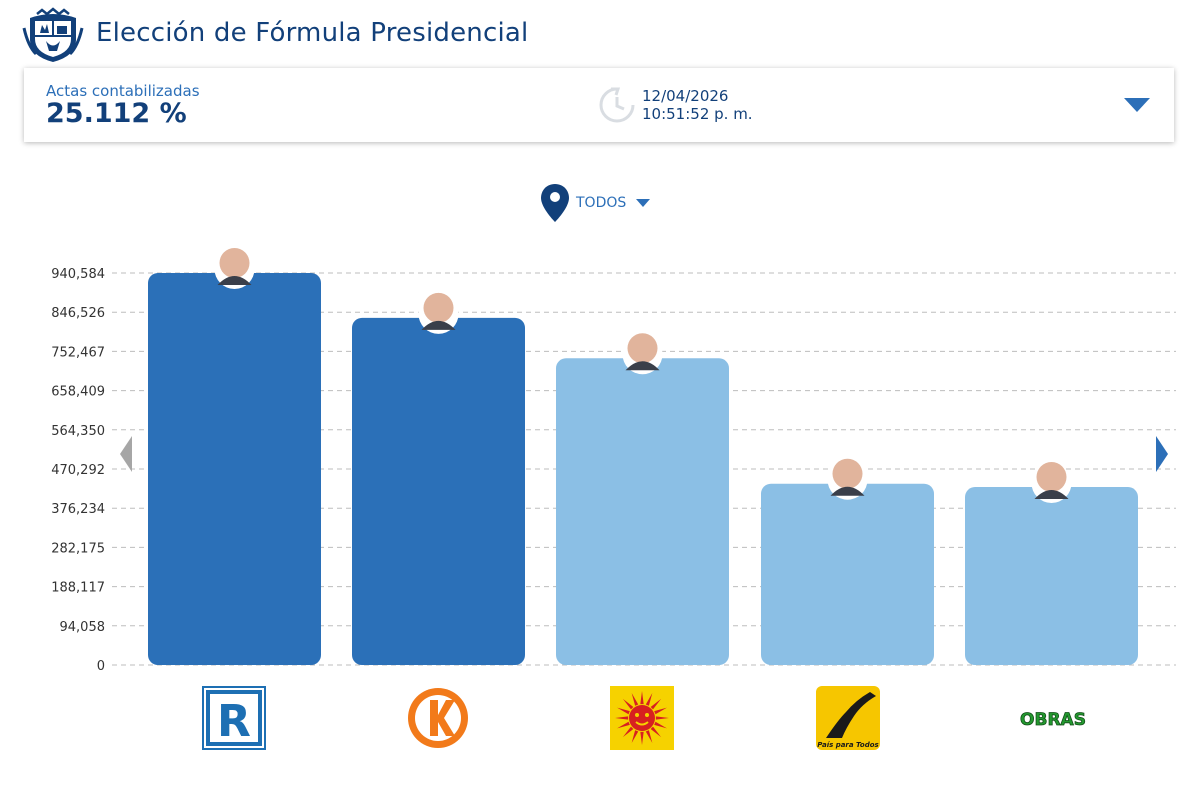  I want to click on clock-refresh-icon, so click(617, 105).